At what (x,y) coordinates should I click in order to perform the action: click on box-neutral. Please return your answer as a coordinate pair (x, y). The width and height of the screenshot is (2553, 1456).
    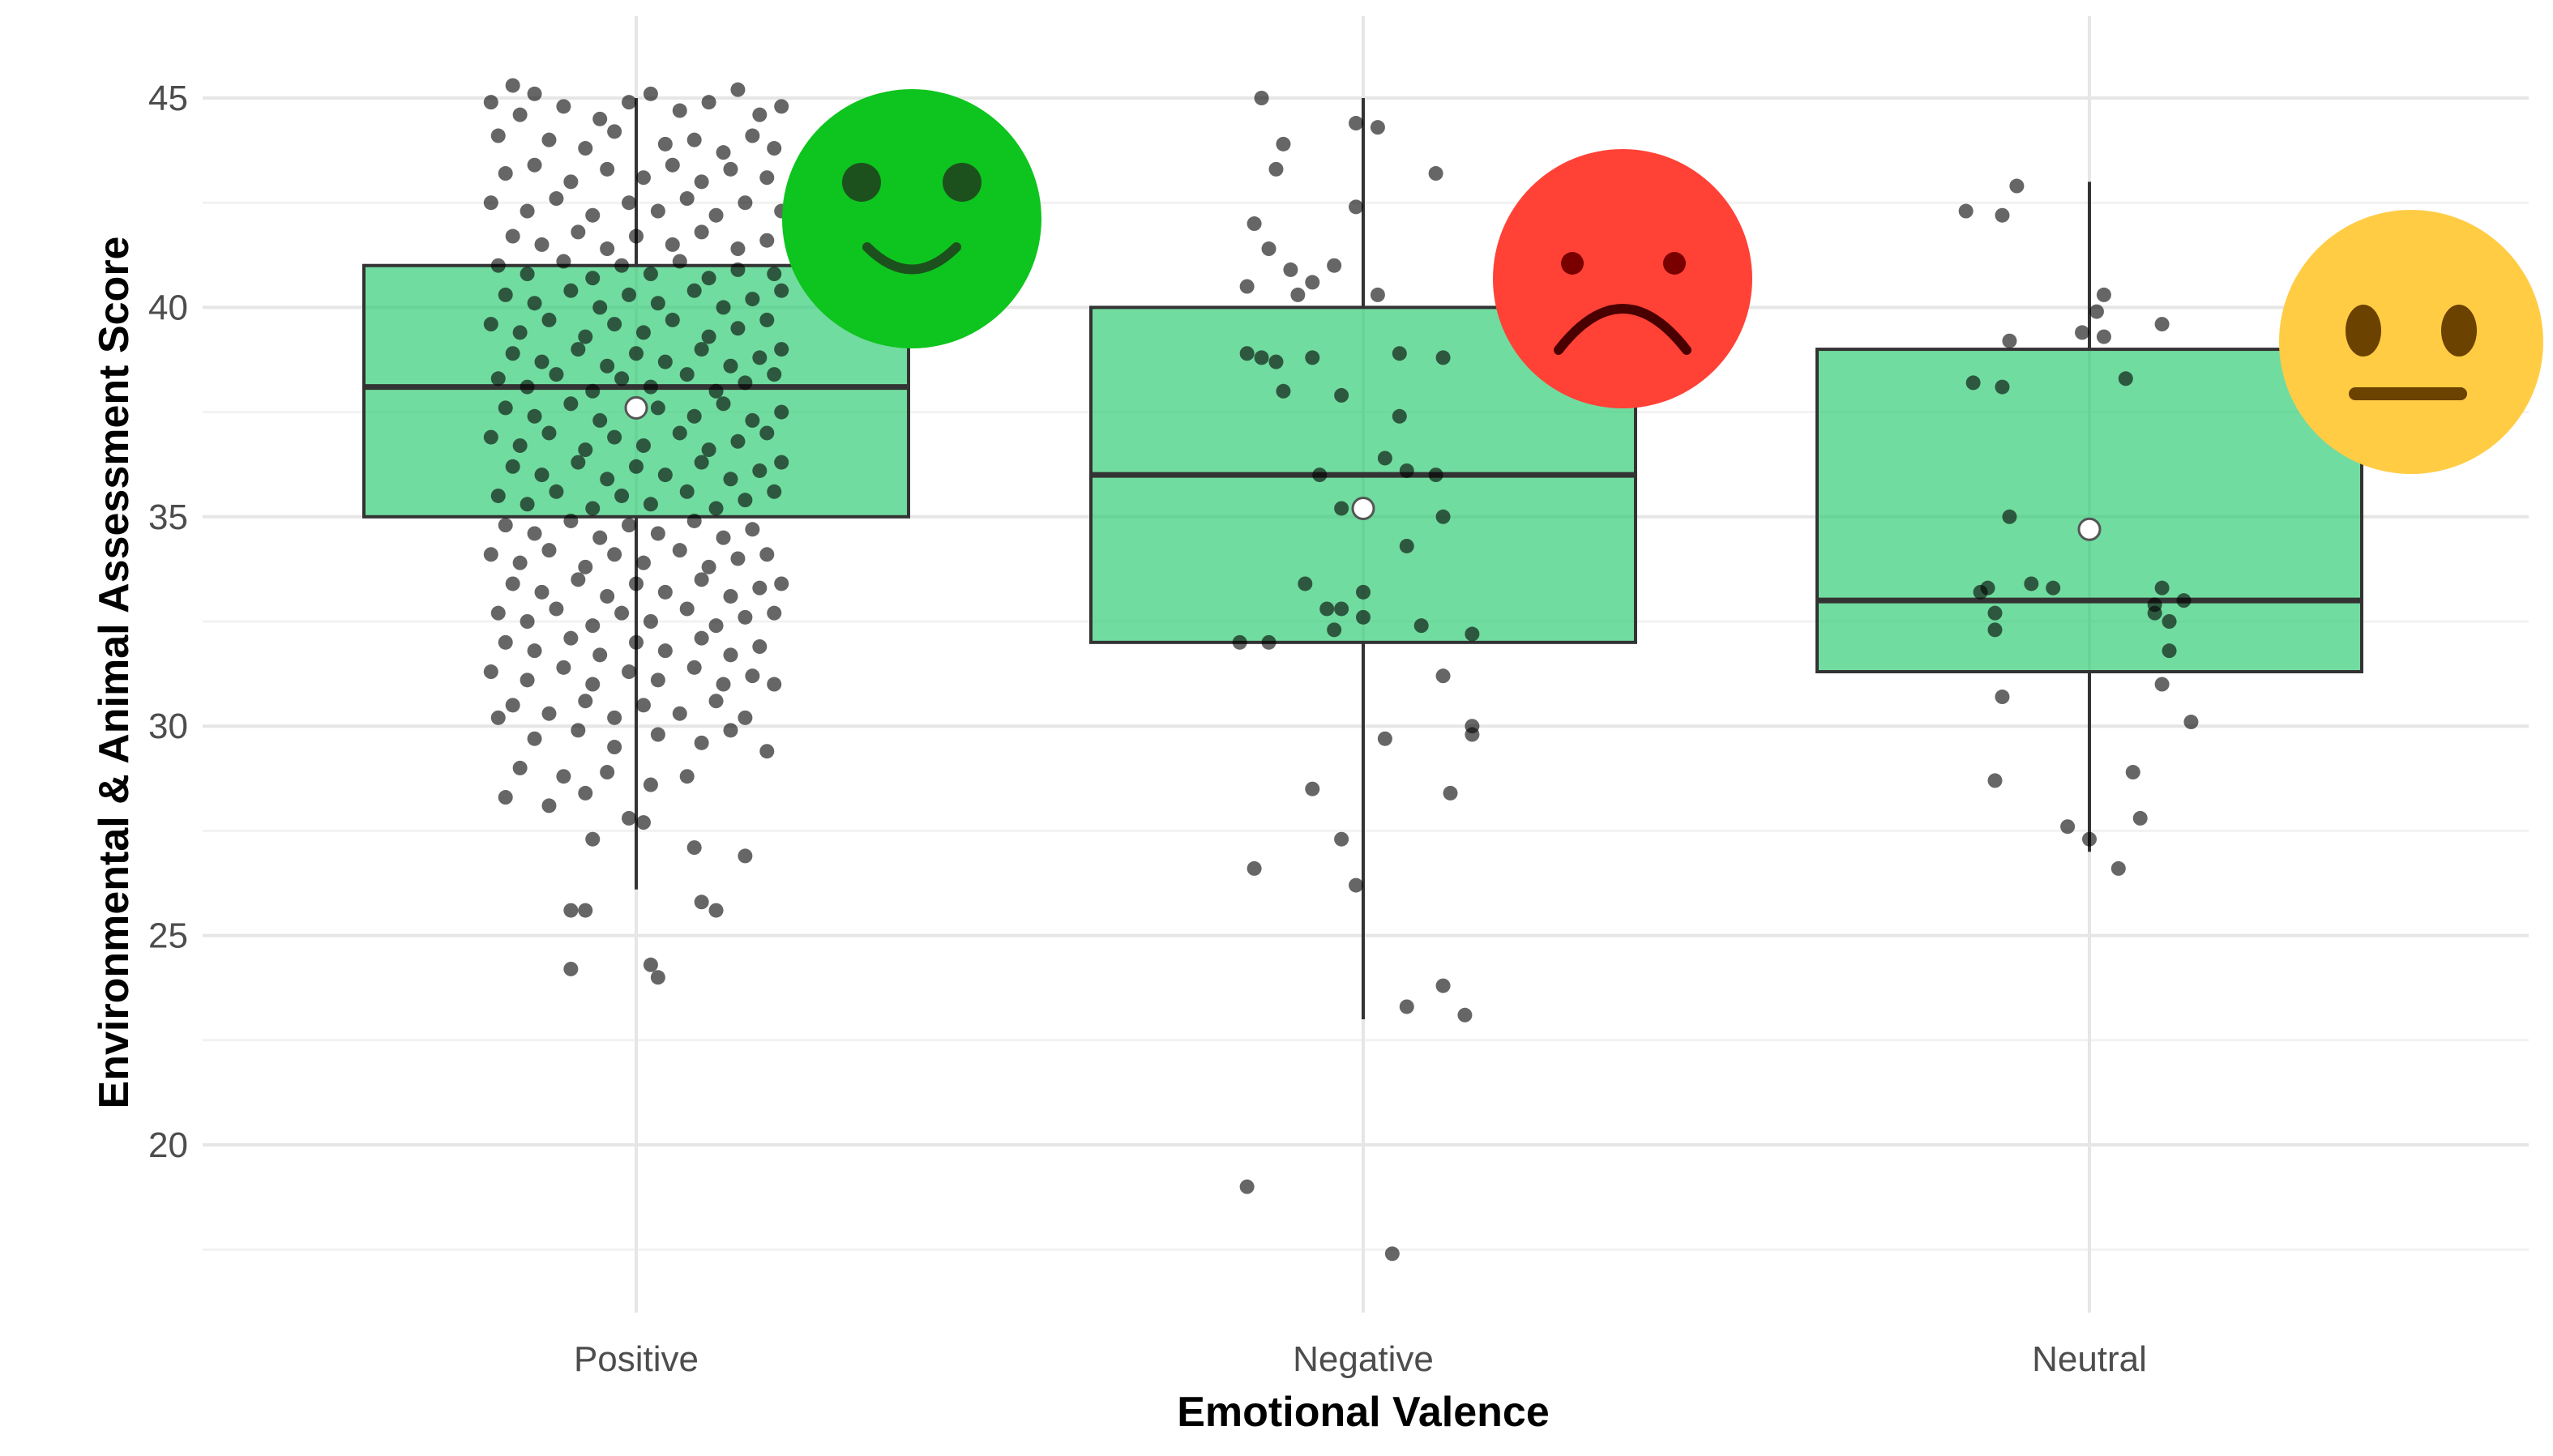
    Looking at the image, I should click on (2089, 511).